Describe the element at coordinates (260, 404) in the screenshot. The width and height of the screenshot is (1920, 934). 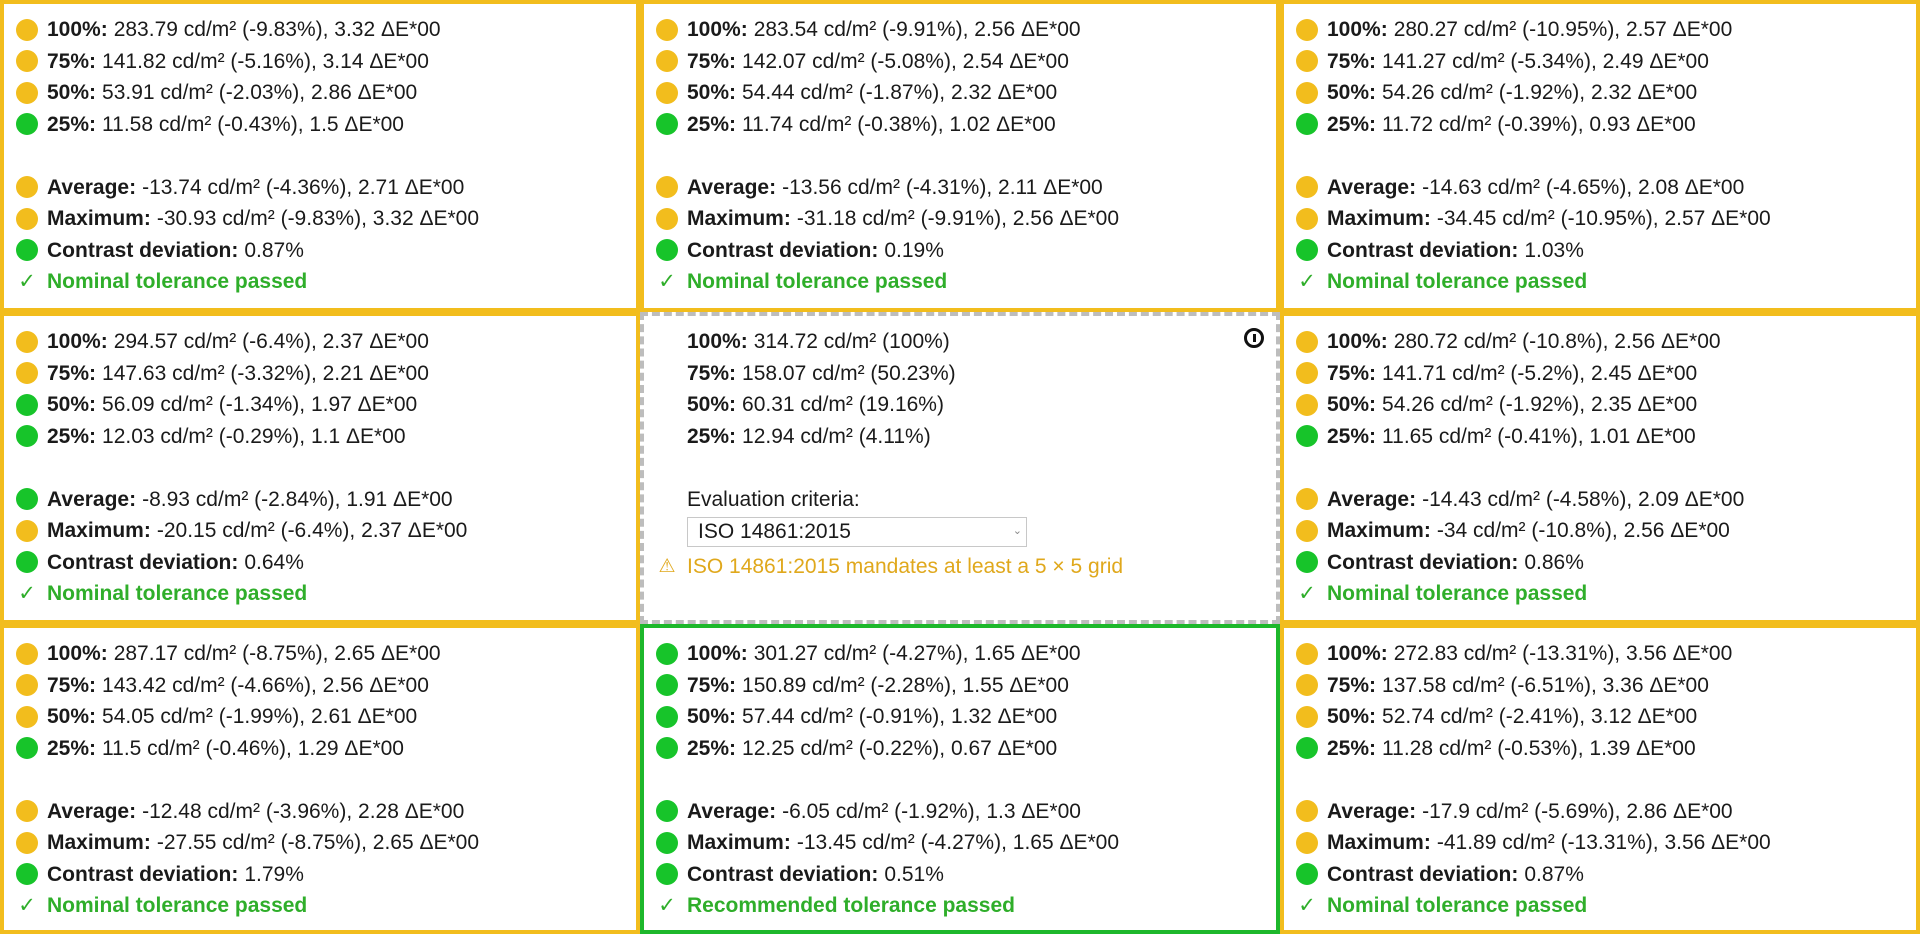
I see `row-value: 56.09 cd/m² (-1.34%), 1.97 ΔE*00` at that location.